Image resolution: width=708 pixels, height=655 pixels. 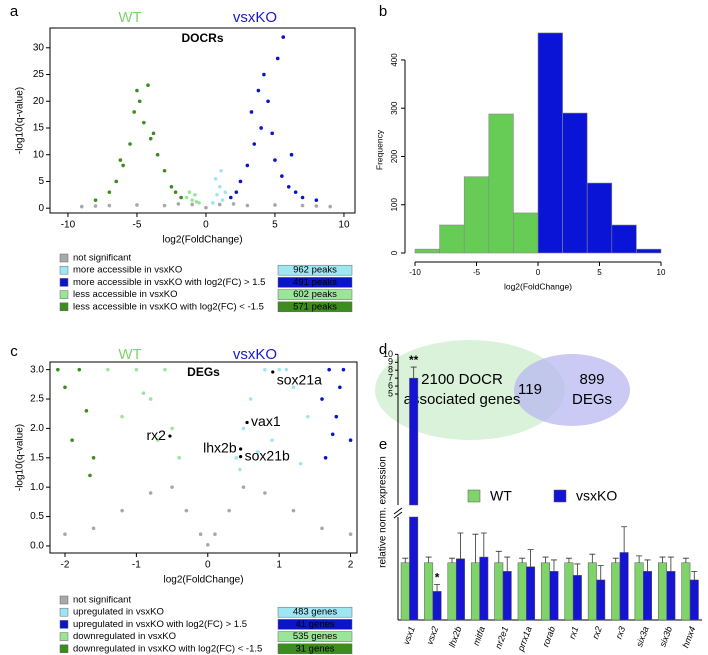 What do you see at coordinates (315, 306) in the screenshot?
I see `count-label: 571 peaks` at bounding box center [315, 306].